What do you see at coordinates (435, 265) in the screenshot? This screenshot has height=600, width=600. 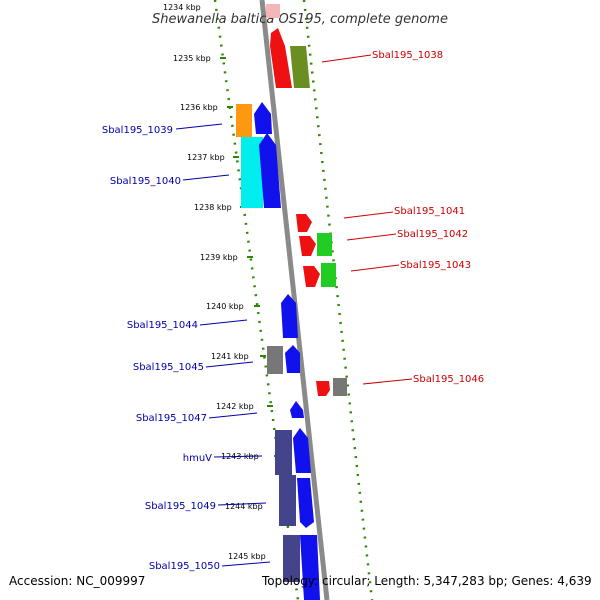 I see `gene-label-sbal195-1043: Sbal195_1043` at bounding box center [435, 265].